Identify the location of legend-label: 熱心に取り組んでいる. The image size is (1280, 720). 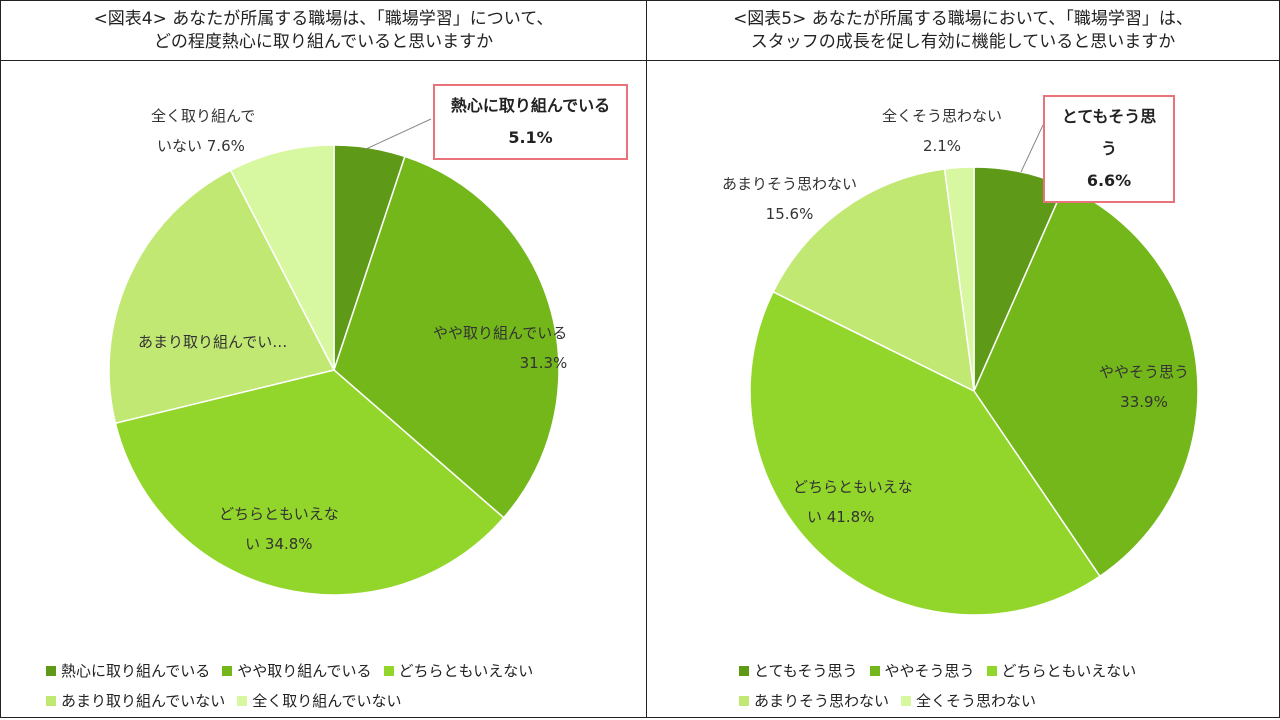
(136, 671).